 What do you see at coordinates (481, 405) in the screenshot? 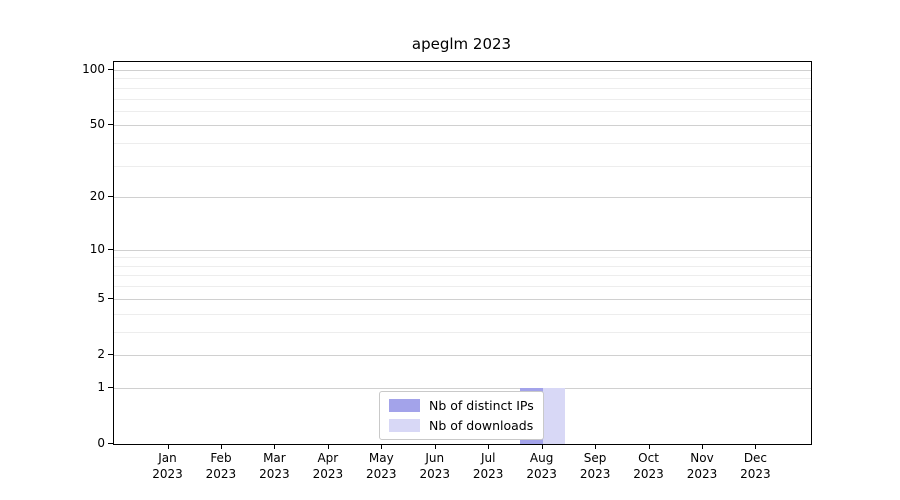
I see `legend-label-distinct-ips: Nb of distinct IPs` at bounding box center [481, 405].